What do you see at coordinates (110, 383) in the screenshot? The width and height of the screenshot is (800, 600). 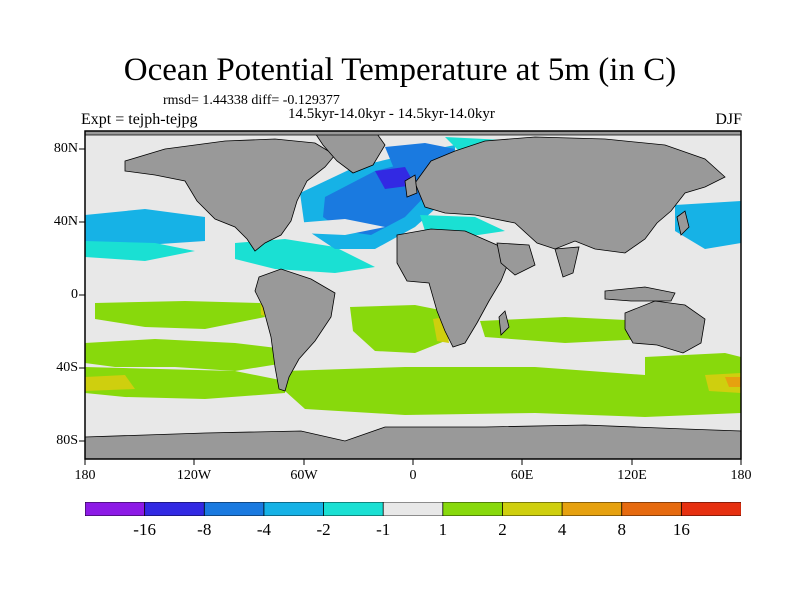 I see `anomaly-south-yellow` at bounding box center [110, 383].